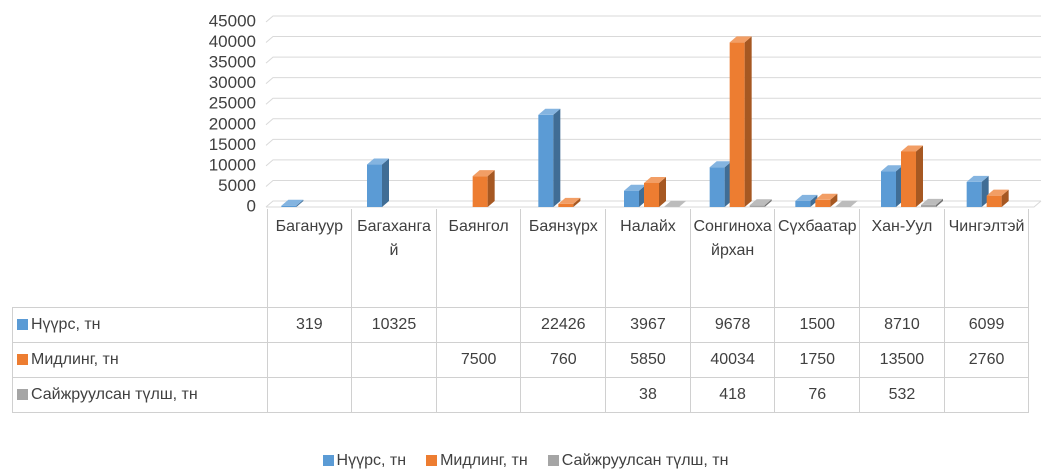 This screenshot has height=470, width=1051. What do you see at coordinates (232, 144) in the screenshot?
I see `y-tick-label: 15000` at bounding box center [232, 144].